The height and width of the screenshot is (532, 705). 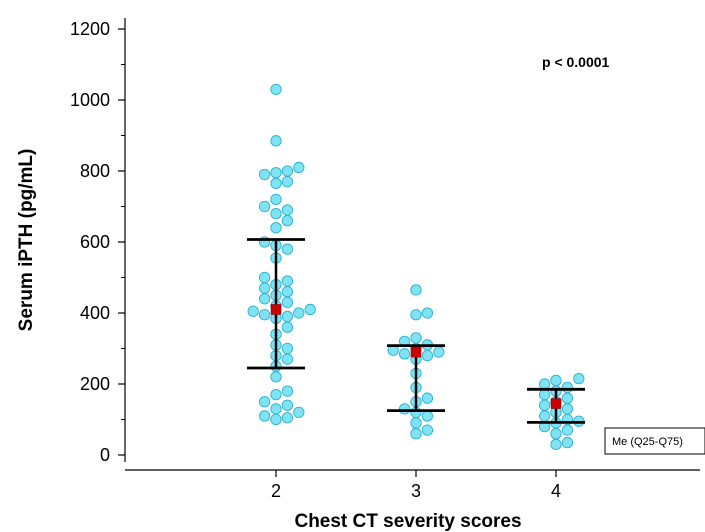 I want to click on y-axis-title: Serum iPTH (pg/mL), so click(x=26, y=240).